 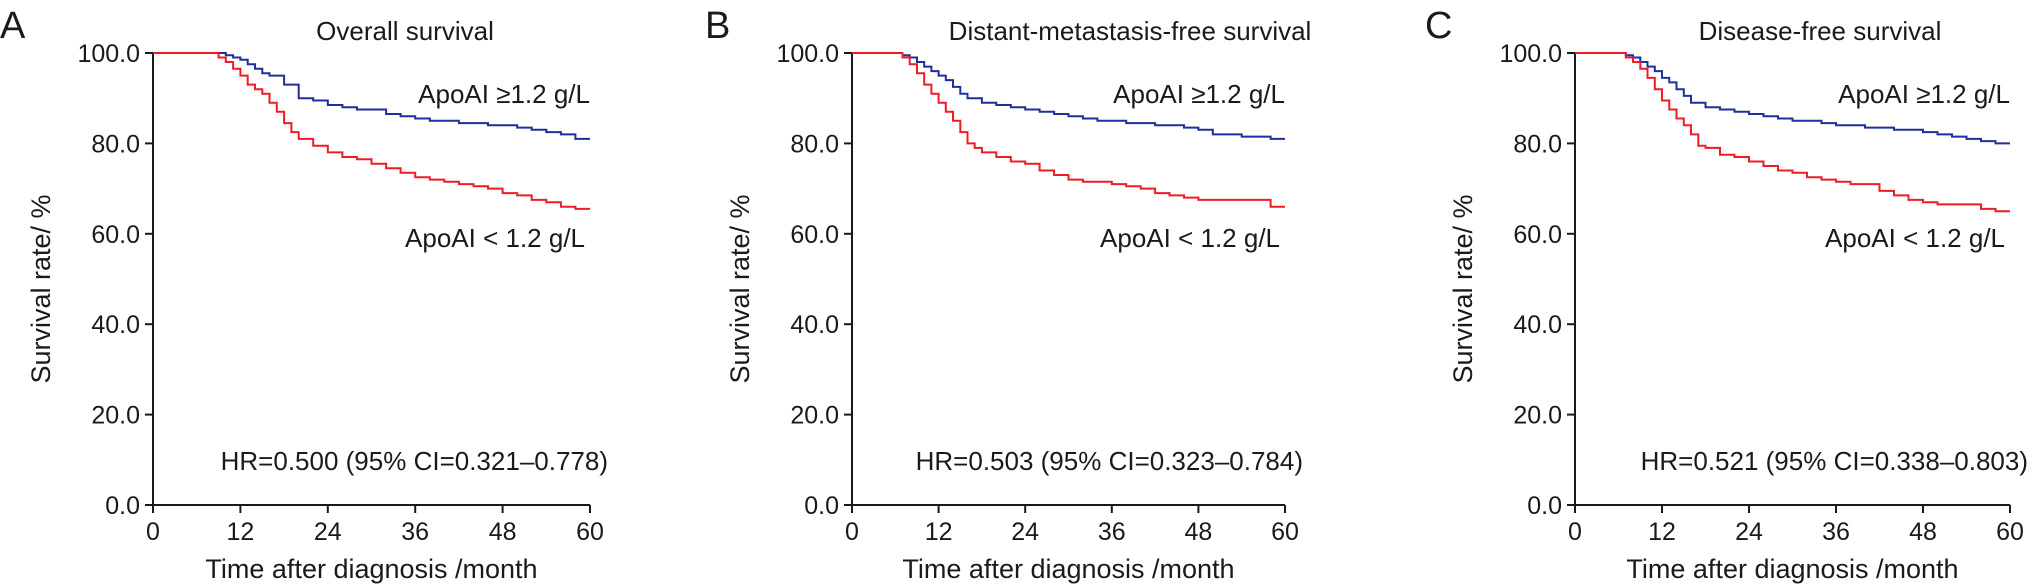 I want to click on hazard-ratio-text: HR=0.521 (95% CI=0.338–0.803), so click(x=1834, y=461).